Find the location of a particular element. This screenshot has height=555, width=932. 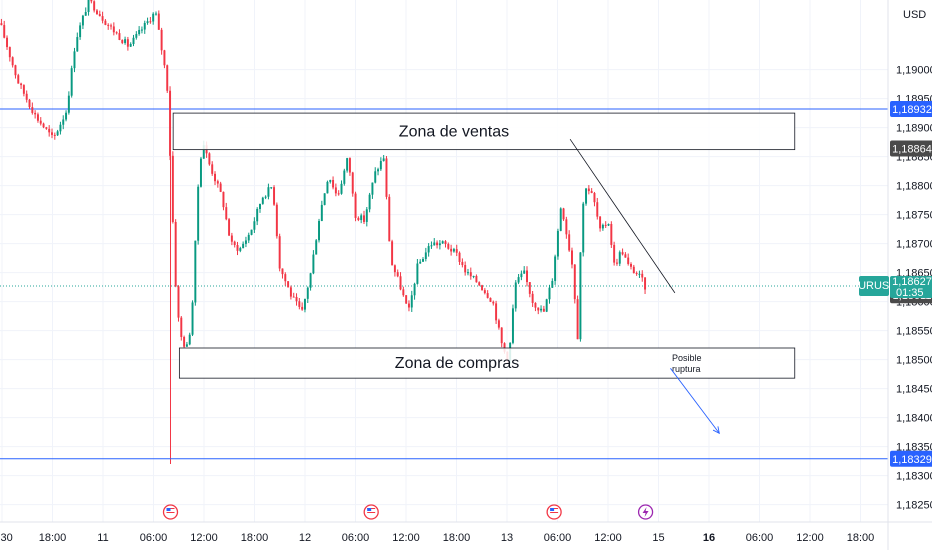

x-tick-label: 18:00 is located at coordinates (457, 538).